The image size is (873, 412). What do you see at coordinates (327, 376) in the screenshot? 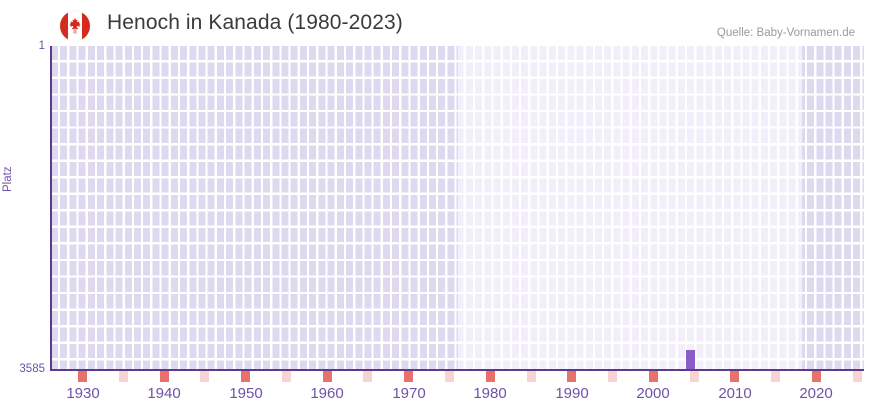
I see `x-tick-1960` at bounding box center [327, 376].